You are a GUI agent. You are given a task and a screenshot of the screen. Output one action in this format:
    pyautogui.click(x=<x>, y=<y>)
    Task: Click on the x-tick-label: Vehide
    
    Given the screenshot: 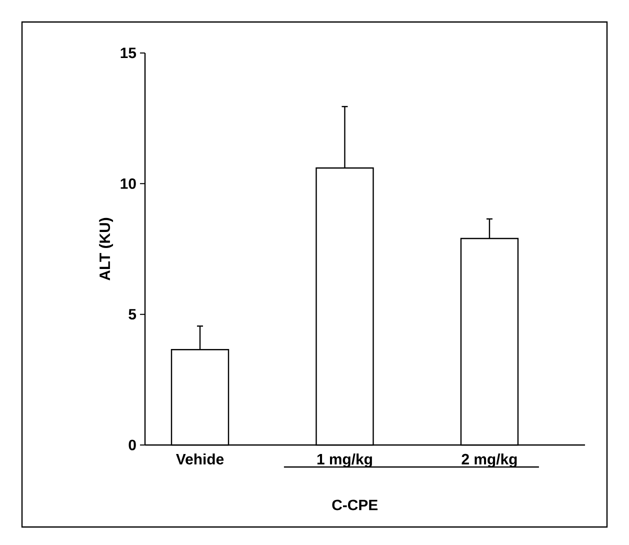 What is the action you would take?
    pyautogui.click(x=200, y=459)
    